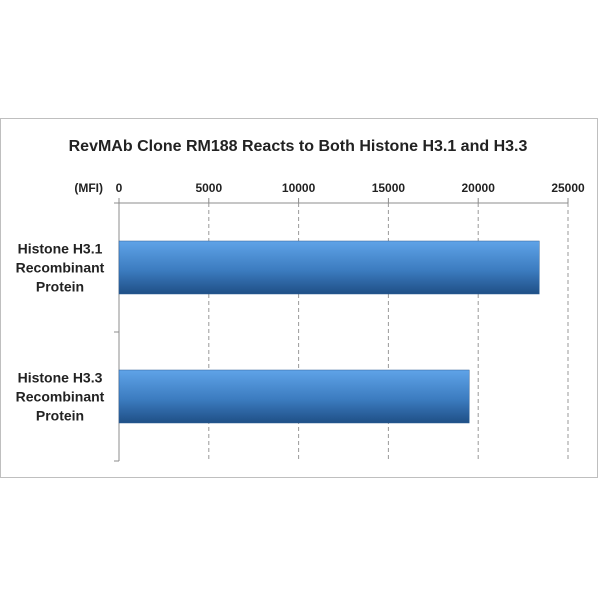 The image size is (600, 600). I want to click on category-label: Histone H3.1, so click(60, 249).